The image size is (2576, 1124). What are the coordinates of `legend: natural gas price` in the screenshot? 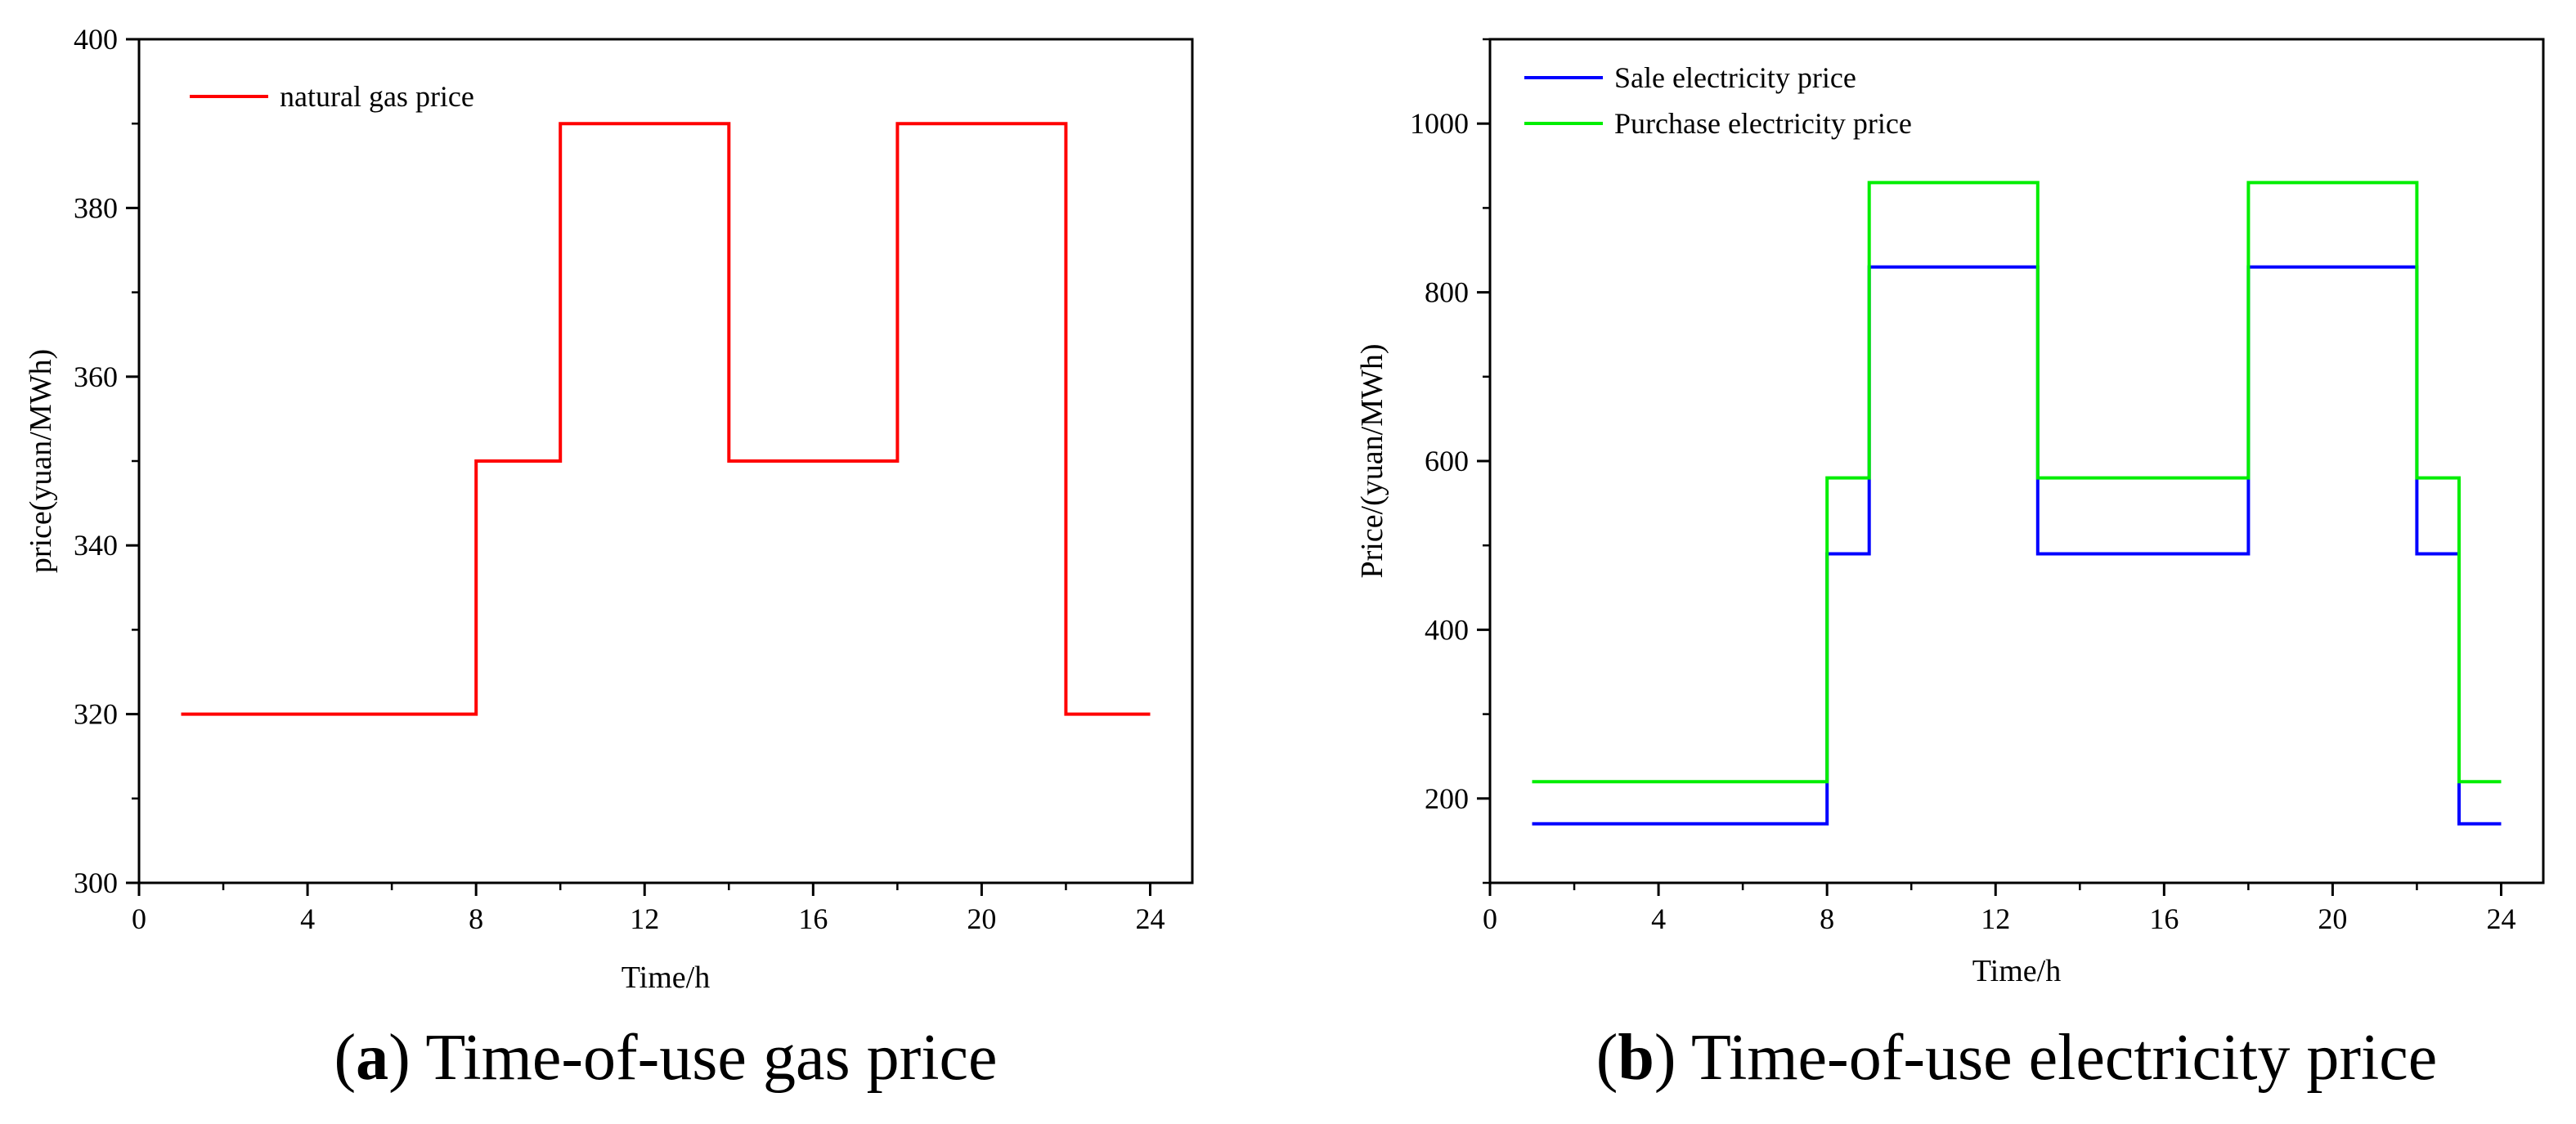 It's located at (332, 96).